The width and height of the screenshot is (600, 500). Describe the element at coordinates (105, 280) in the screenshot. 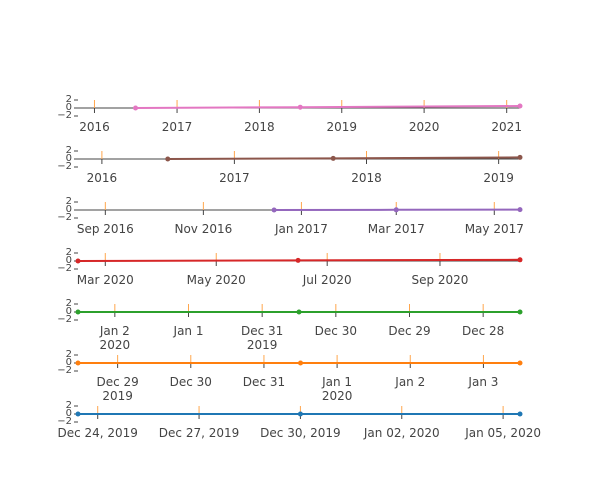

I see `x-tick-label: Mar 2020` at that location.